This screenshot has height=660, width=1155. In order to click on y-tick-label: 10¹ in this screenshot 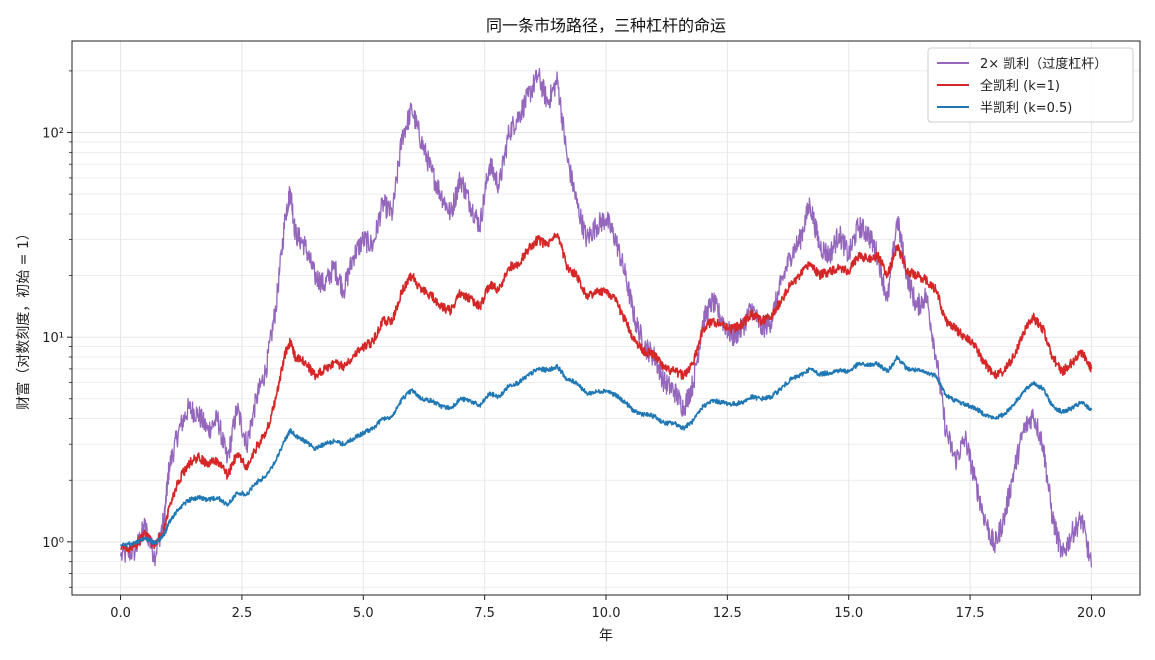, I will do `click(53, 338)`.